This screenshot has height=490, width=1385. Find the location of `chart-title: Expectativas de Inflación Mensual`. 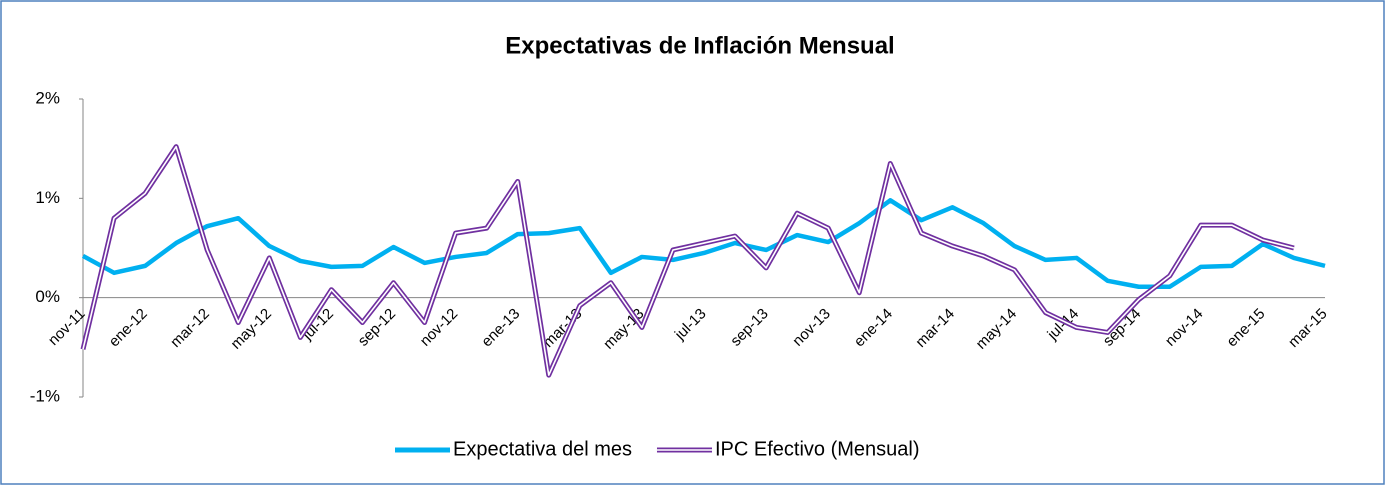

chart-title: Expectativas de Inflación Mensual is located at coordinates (699, 45).